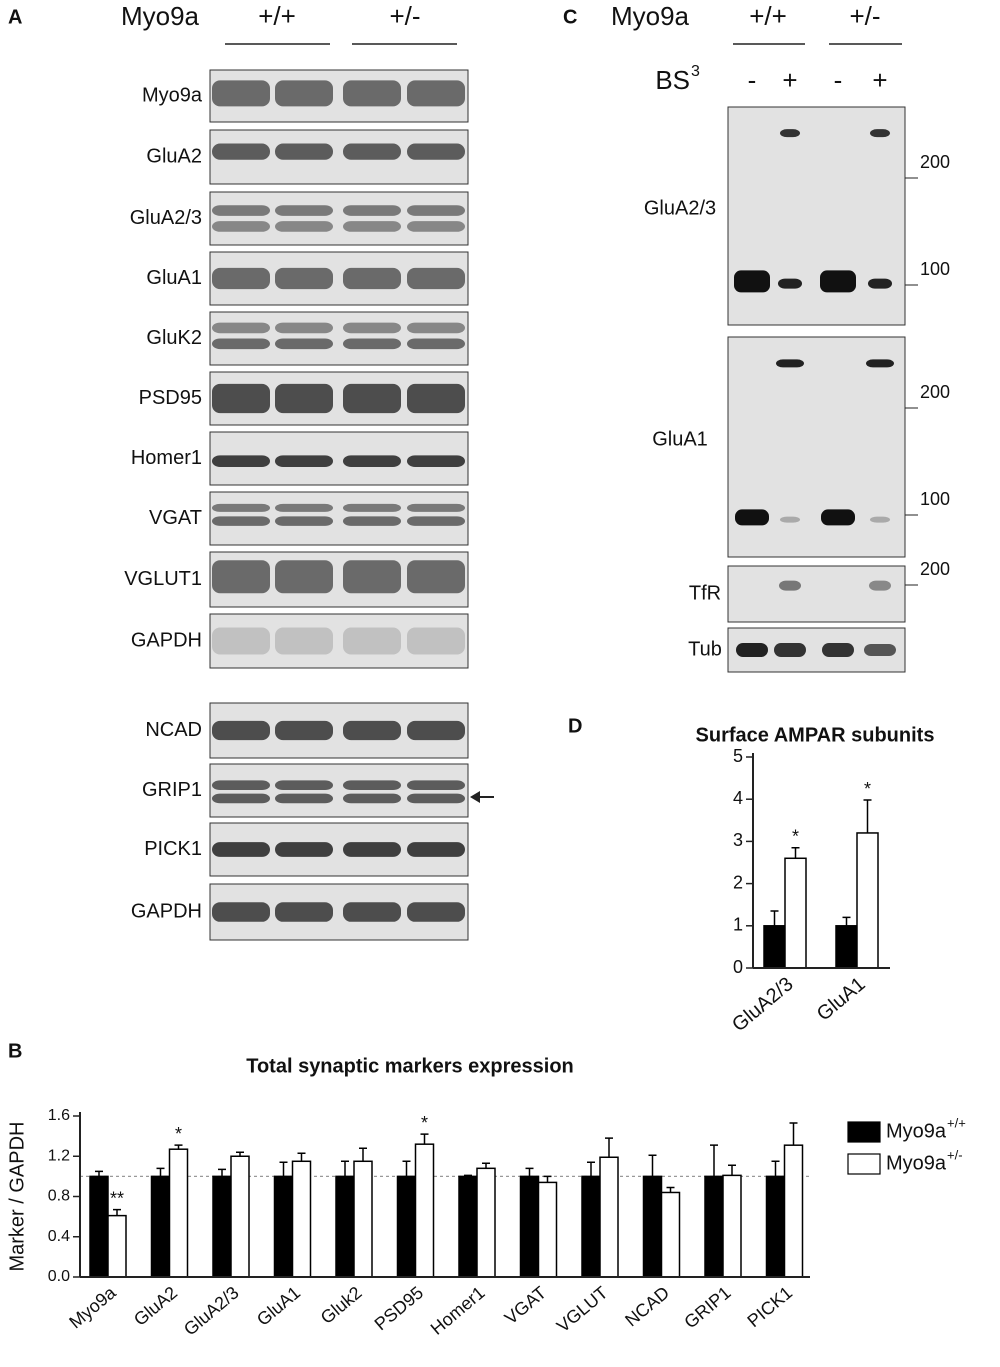 The width and height of the screenshot is (1000, 1367). What do you see at coordinates (864, 16) in the screenshot?
I see `group-label: +/-` at bounding box center [864, 16].